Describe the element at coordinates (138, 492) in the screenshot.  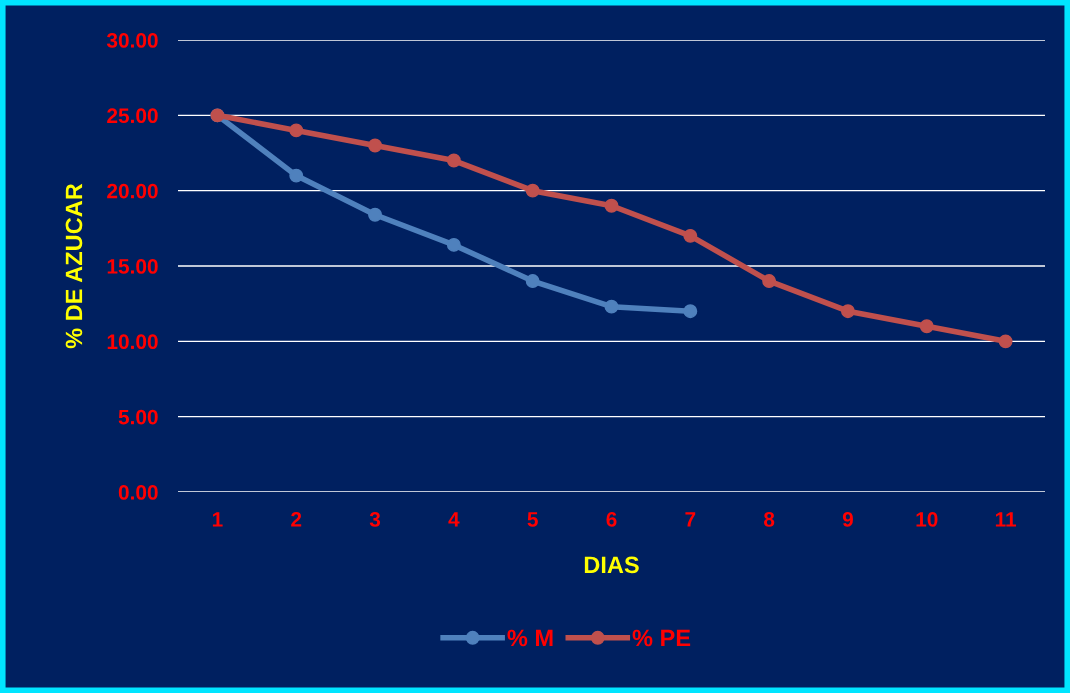
I see `y-tick-label: 0.00` at that location.